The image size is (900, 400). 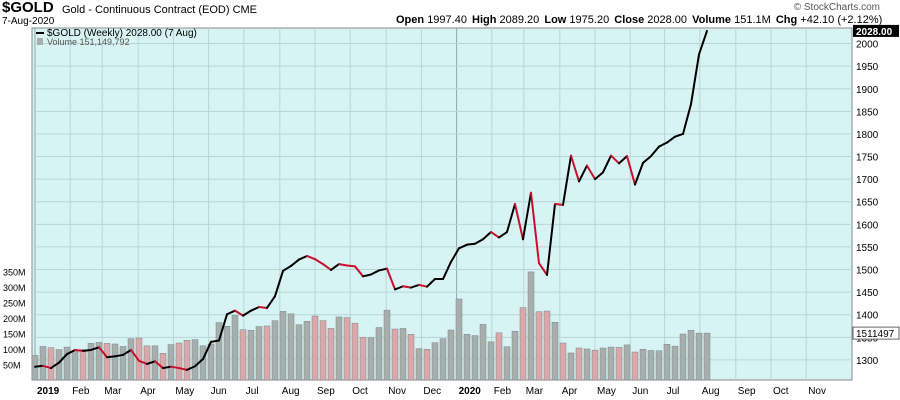 What do you see at coordinates (447, 20) in the screenshot?
I see `open-value: 1997.40` at bounding box center [447, 20].